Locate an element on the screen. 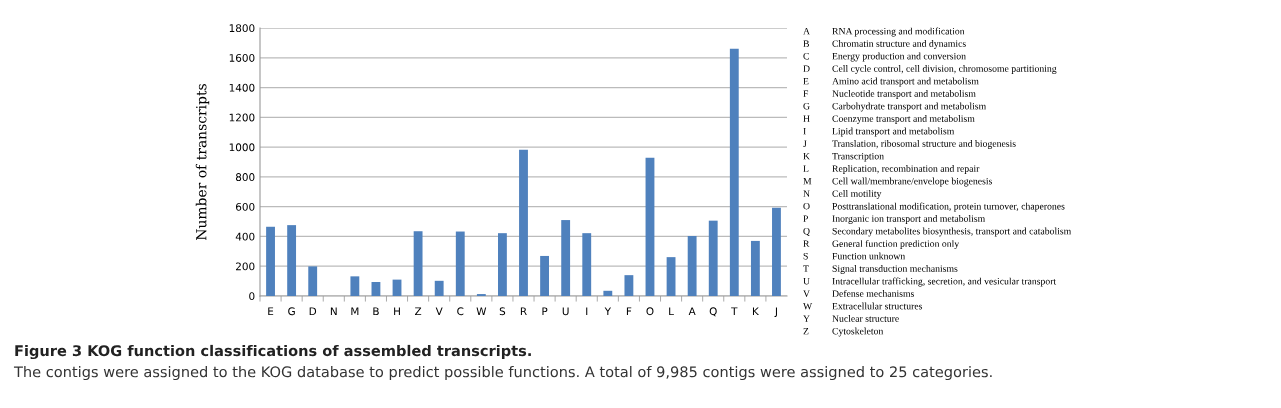 The image size is (1281, 408). text: W Extracellular structures is located at coordinates (863, 306).